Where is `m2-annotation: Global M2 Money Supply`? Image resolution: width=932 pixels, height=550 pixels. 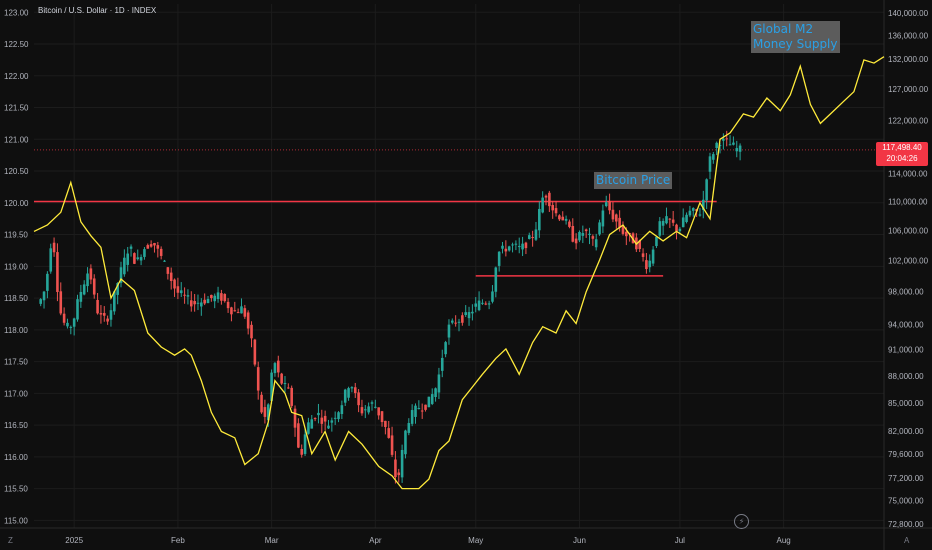
m2-annotation: Global M2 Money Supply is located at coordinates (795, 37).